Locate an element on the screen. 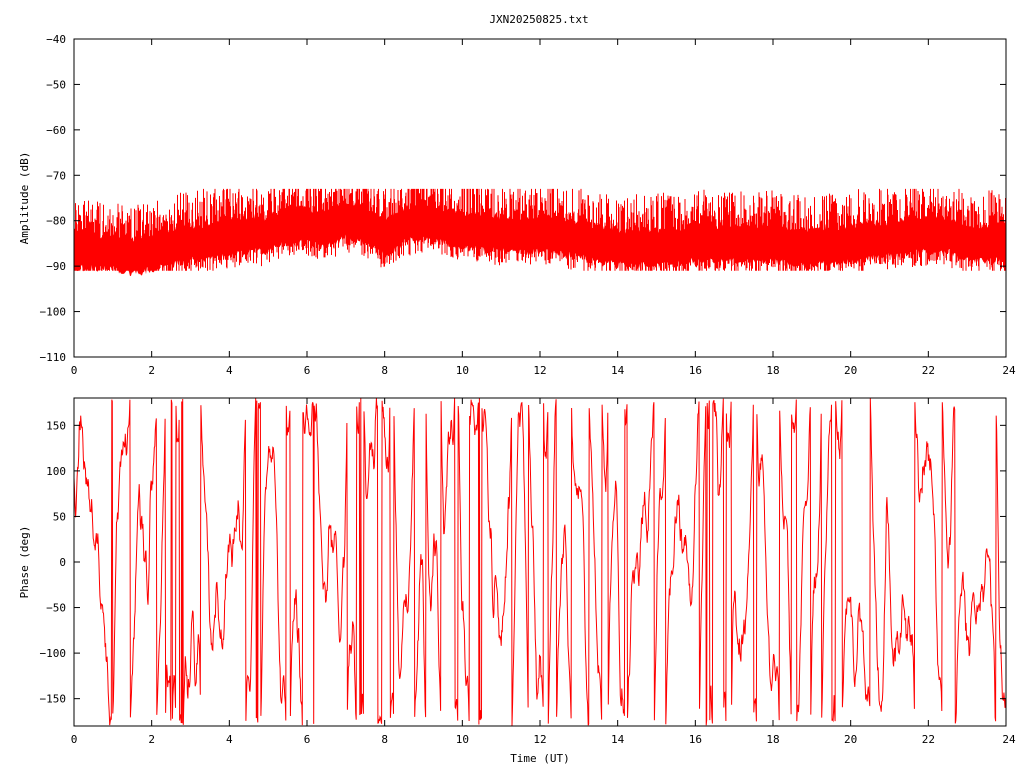  chart-title: JXN20250825.txt is located at coordinates (538, 19).